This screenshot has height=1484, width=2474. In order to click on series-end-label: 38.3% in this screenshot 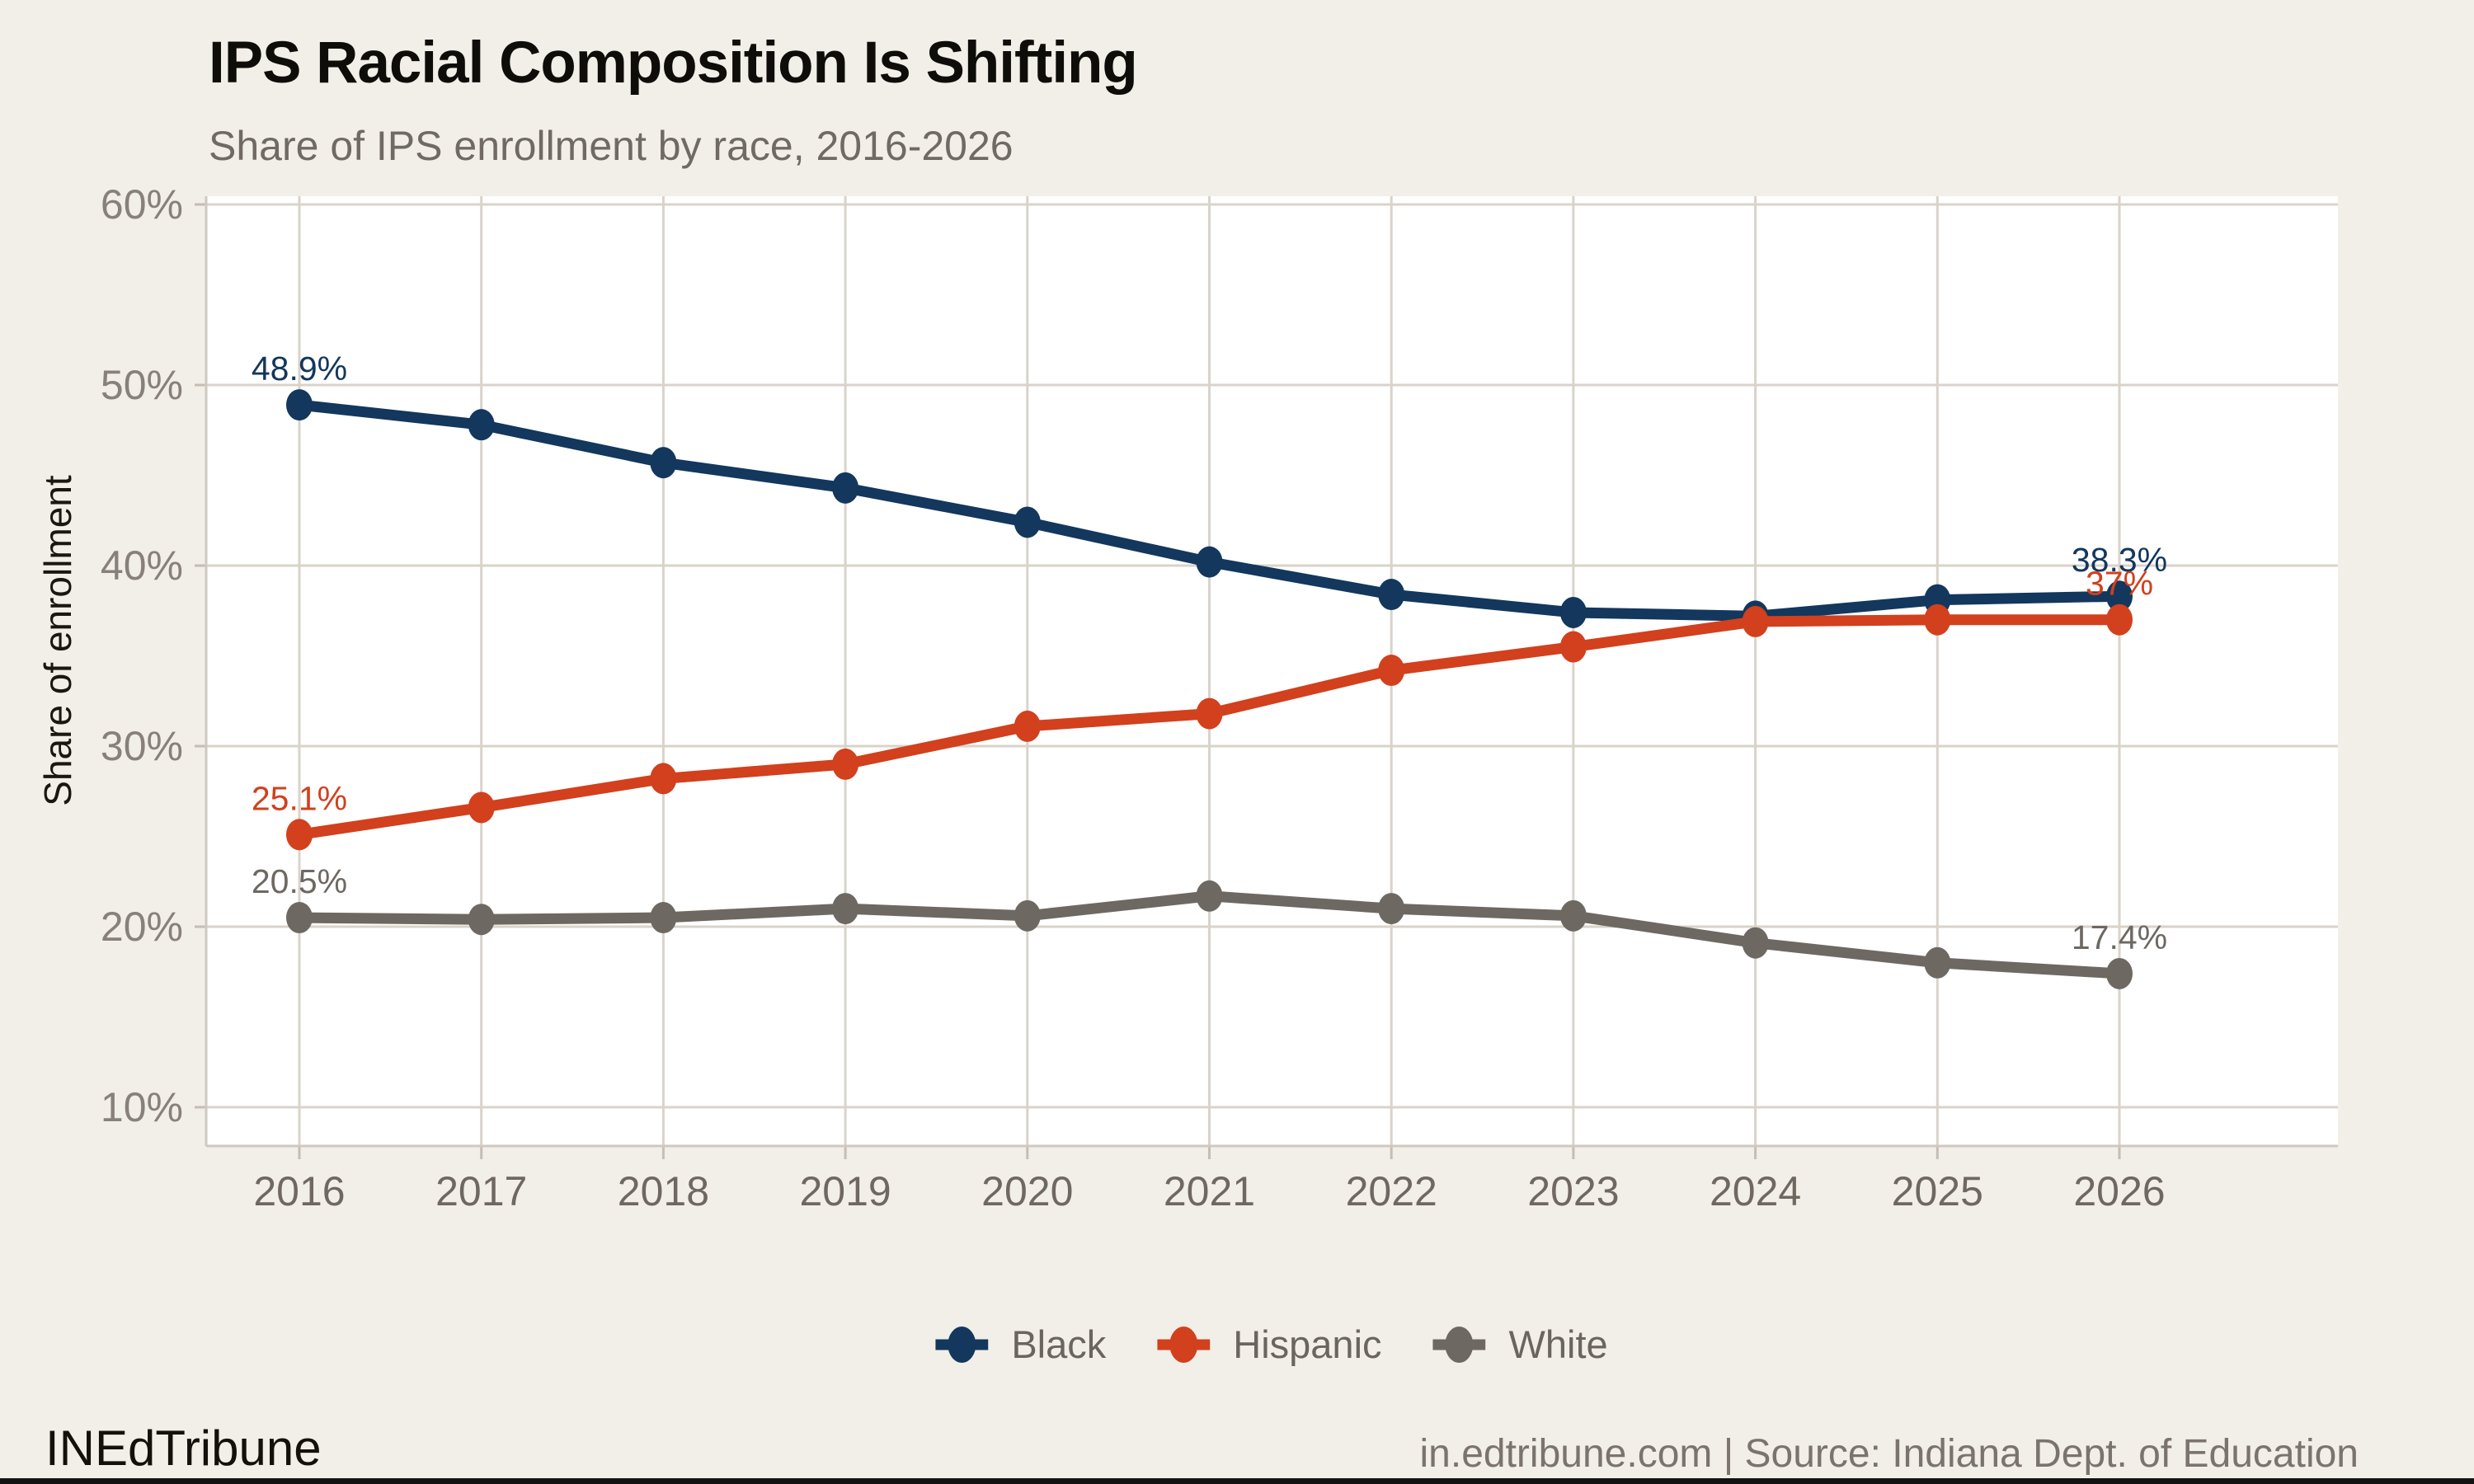, I will do `click(2119, 560)`.